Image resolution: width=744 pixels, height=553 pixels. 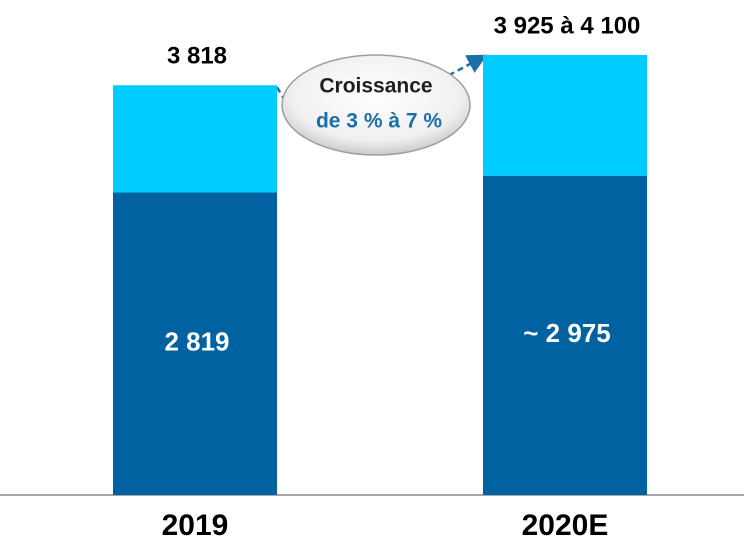 I want to click on x-tick-label: 2019, so click(x=195, y=525).